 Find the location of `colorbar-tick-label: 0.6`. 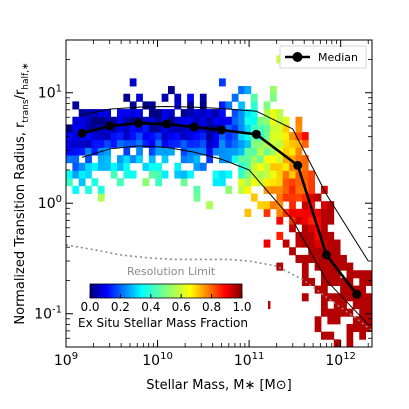

colorbar-tick-label: 0.6 is located at coordinates (181, 307).